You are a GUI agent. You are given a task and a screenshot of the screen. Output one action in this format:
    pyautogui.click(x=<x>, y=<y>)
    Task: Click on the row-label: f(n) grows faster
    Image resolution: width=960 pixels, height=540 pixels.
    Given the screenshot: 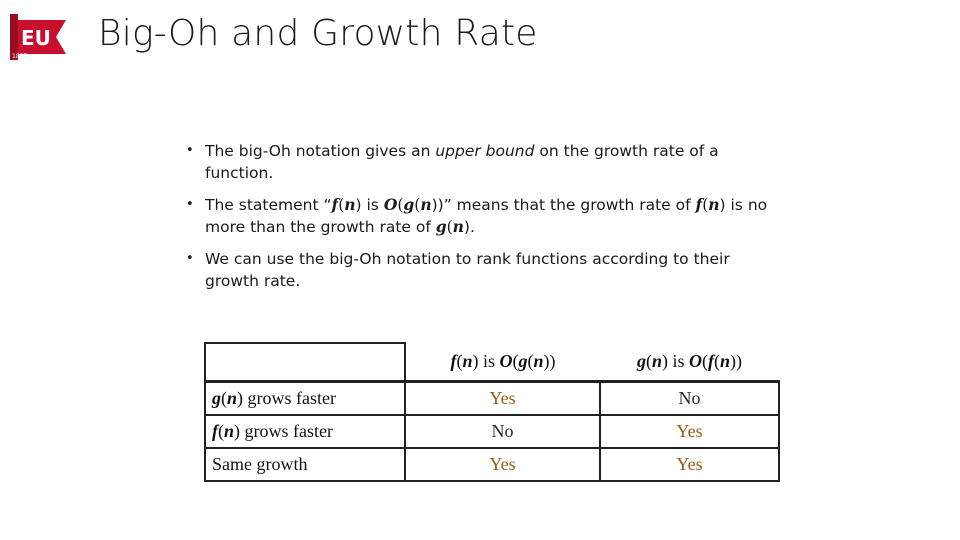 What is the action you would take?
    pyautogui.click(x=305, y=432)
    